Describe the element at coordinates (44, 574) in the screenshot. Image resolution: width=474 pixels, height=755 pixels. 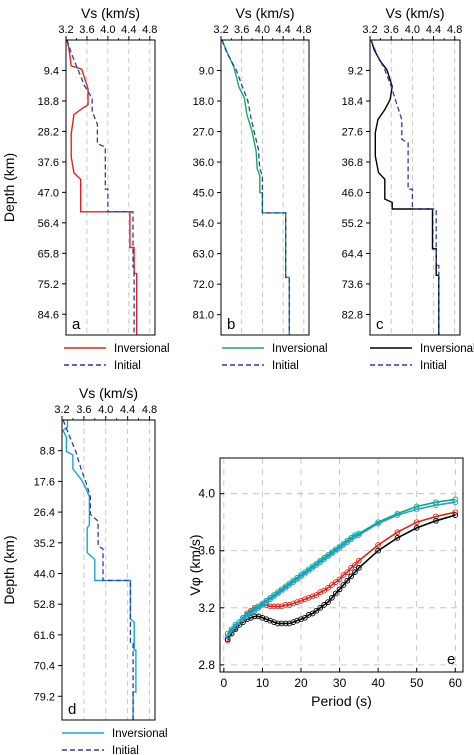
I see `y-tick-label: 44.0` at that location.